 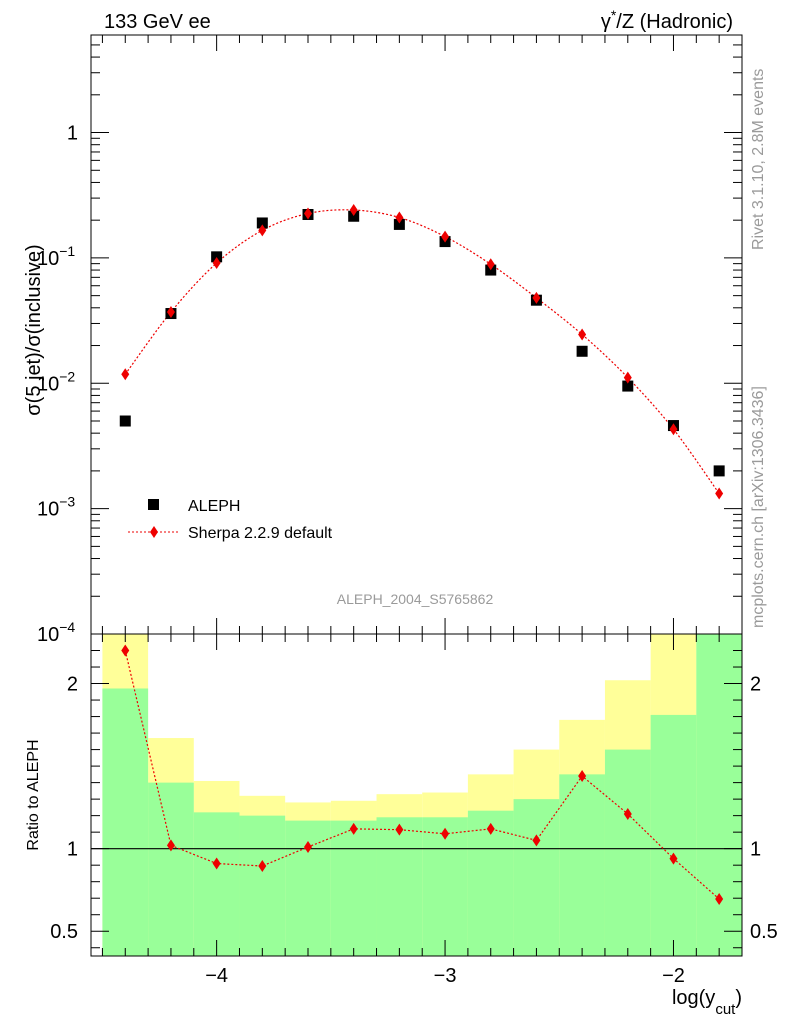 I want to click on xtick-labels: −4 −3 −2, so click(x=445, y=976).